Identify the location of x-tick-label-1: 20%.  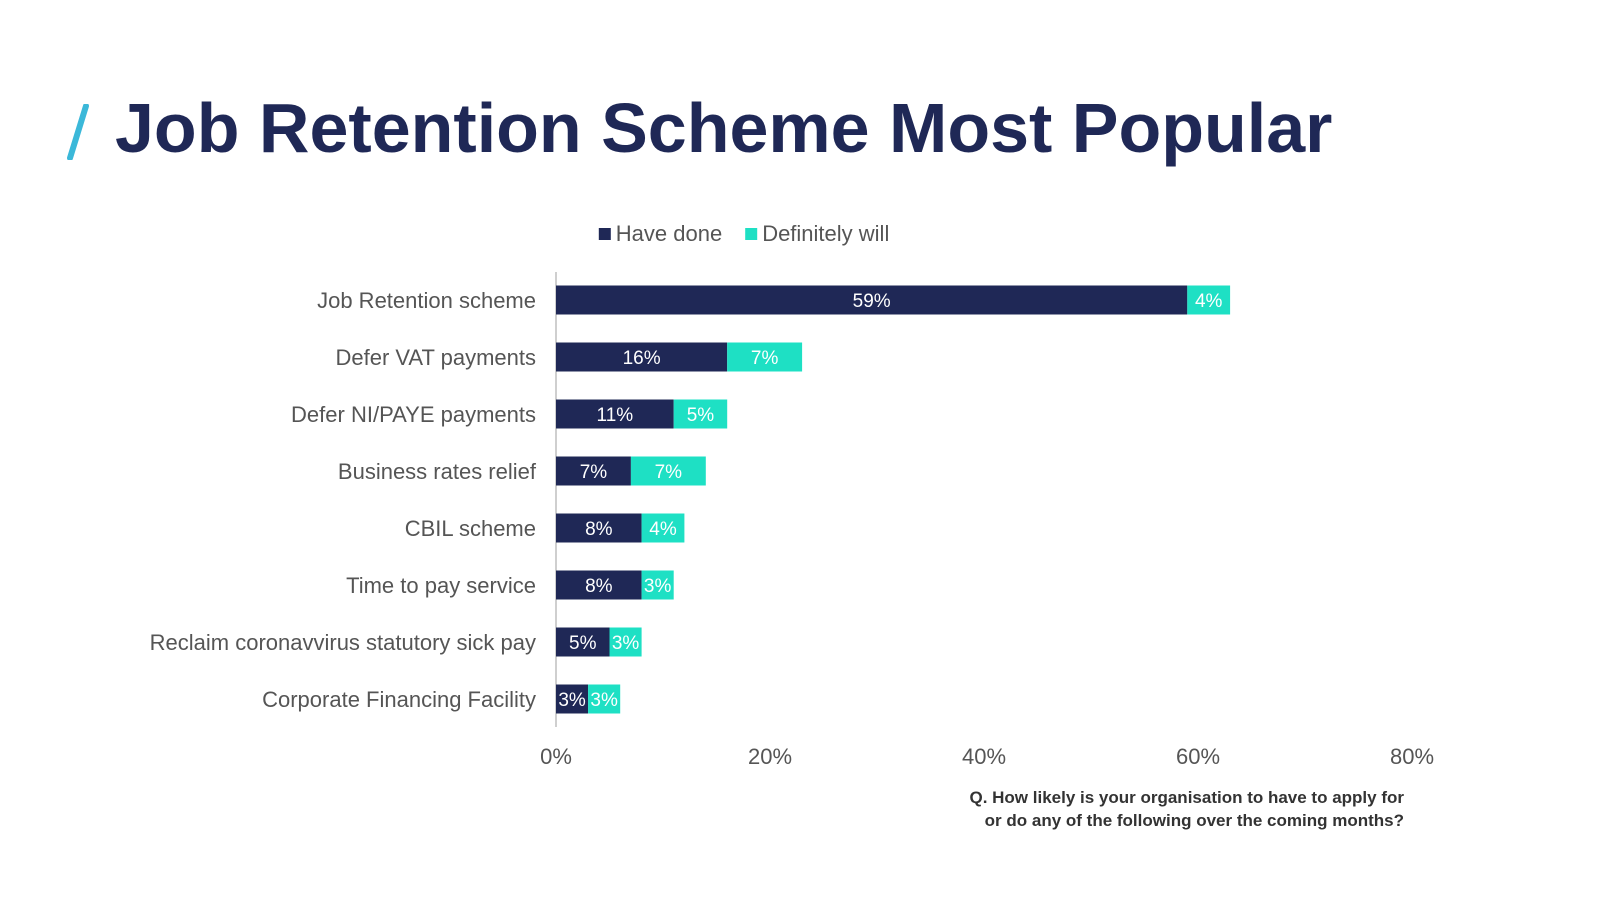
(770, 756).